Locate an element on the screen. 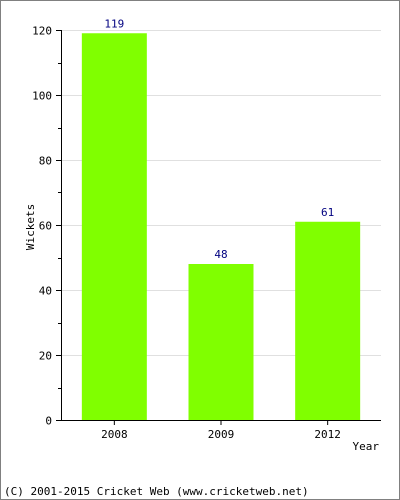  y-tick-label: 60 is located at coordinates (45, 226).